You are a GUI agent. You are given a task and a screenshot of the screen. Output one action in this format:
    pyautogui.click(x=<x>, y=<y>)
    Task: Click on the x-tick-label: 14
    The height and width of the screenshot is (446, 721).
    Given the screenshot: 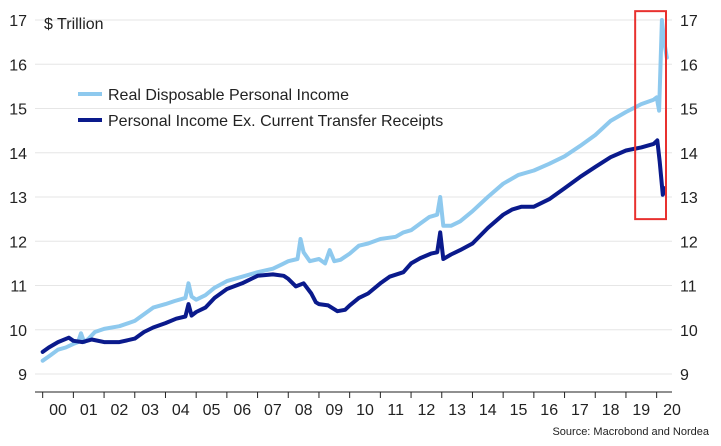 What is the action you would take?
    pyautogui.click(x=488, y=410)
    